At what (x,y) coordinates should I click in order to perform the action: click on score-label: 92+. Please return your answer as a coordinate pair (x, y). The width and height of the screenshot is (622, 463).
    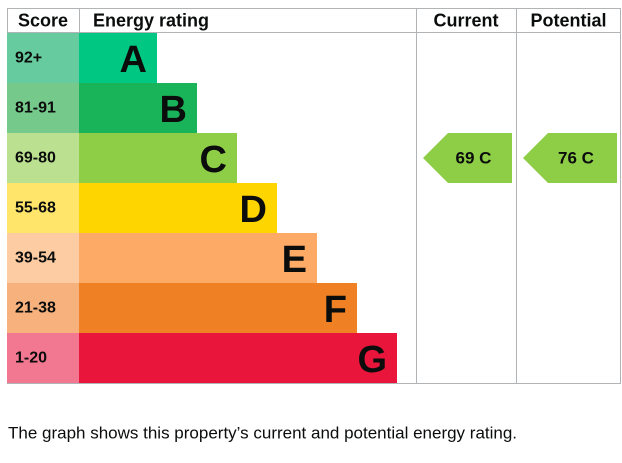
    Looking at the image, I should click on (28, 58).